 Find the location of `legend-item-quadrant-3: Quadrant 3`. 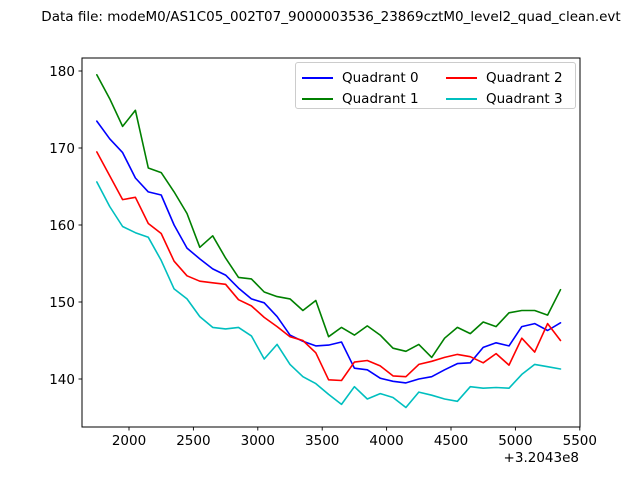

legend-item-quadrant-3: Quadrant 3 is located at coordinates (504, 98).